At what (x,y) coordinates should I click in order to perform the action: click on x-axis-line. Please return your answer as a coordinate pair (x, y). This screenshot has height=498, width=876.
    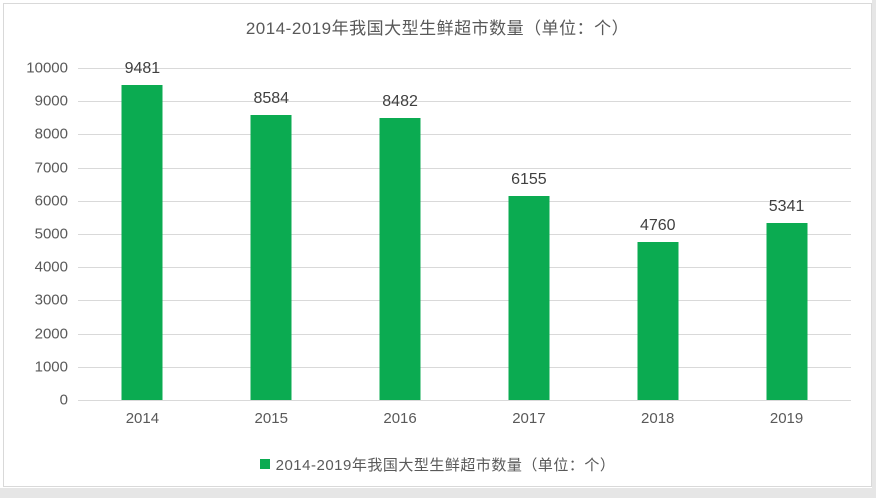
    Looking at the image, I should click on (464, 400).